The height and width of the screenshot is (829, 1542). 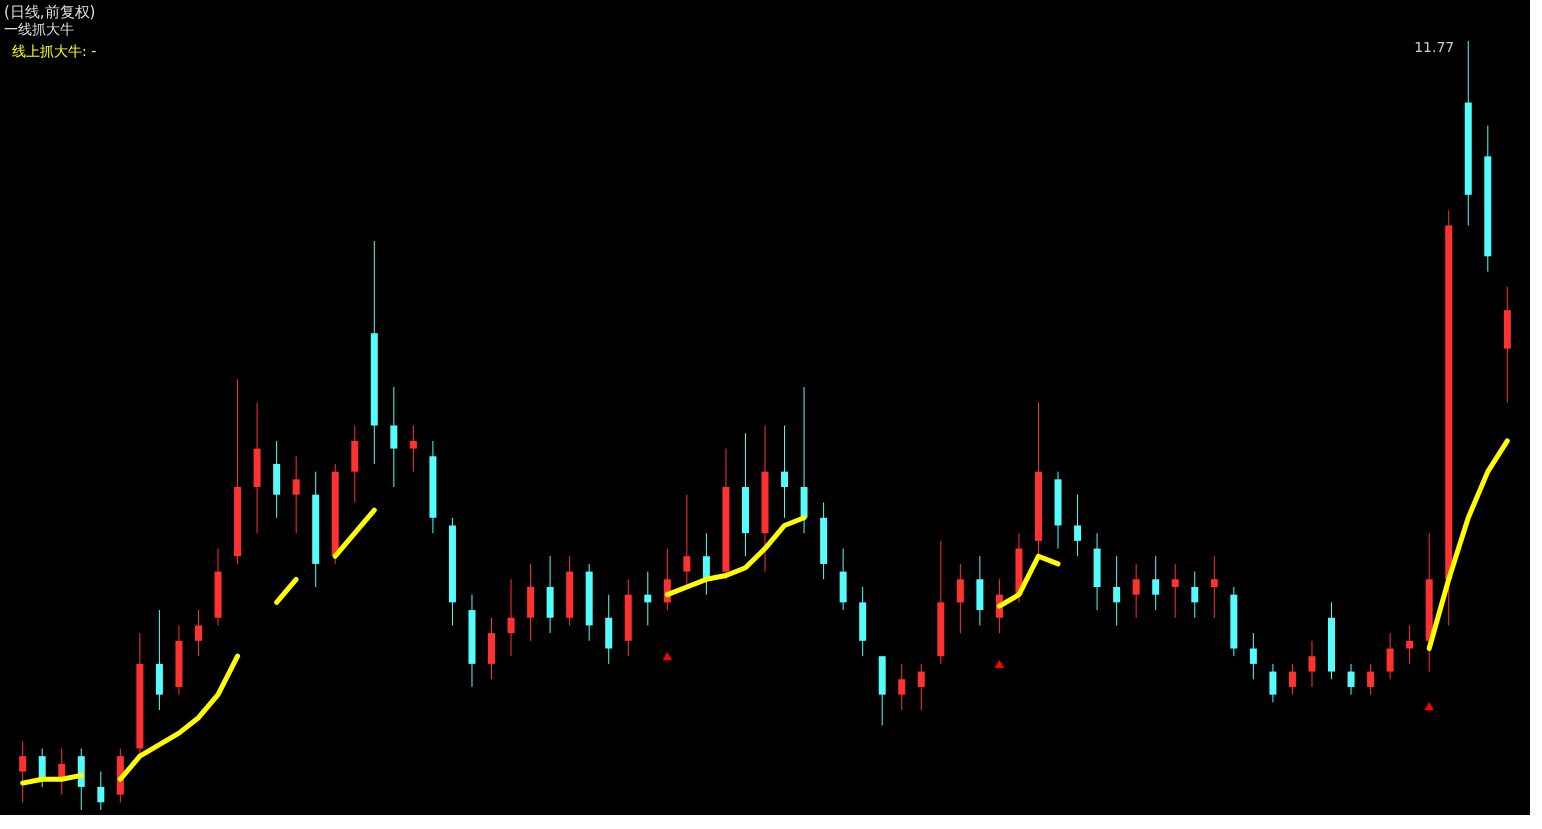 What do you see at coordinates (39, 28) in the screenshot?
I see `chart-subtitle: 一线抓大牛` at bounding box center [39, 28].